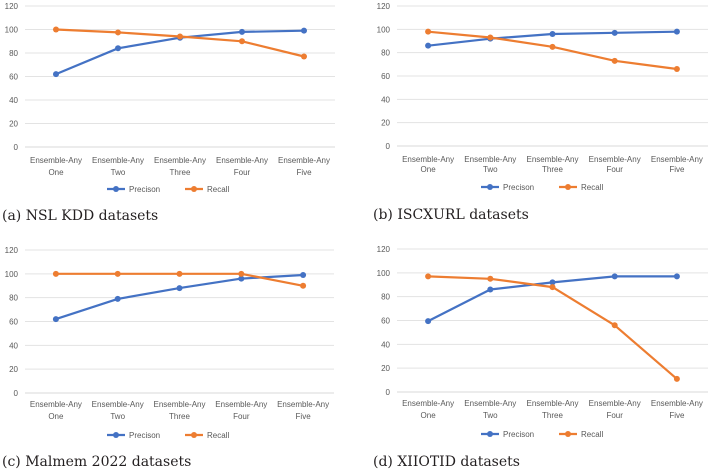  I want to click on chart-caption: (b) ISCXURL datasets, so click(451, 215).